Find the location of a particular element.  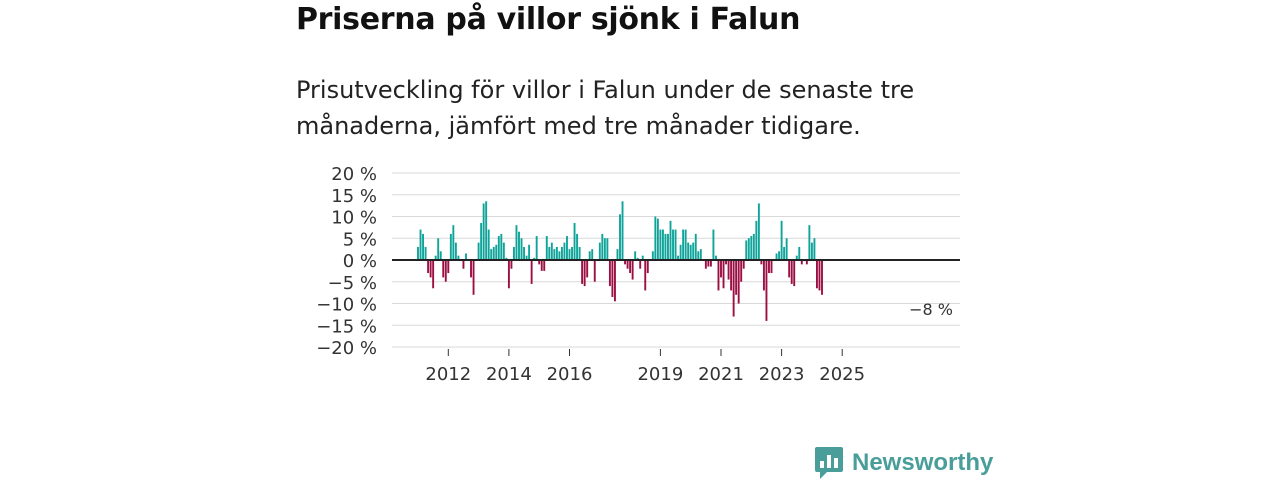

x-tick-label: 2014 is located at coordinates (509, 374).